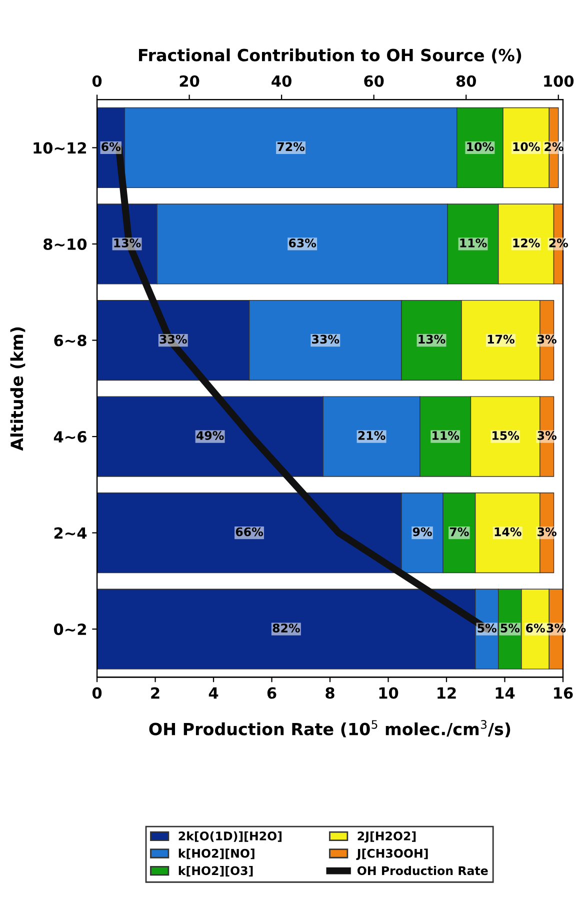  Describe the element at coordinates (388, 693) in the screenshot. I see `x2-tick-label: 10` at that location.